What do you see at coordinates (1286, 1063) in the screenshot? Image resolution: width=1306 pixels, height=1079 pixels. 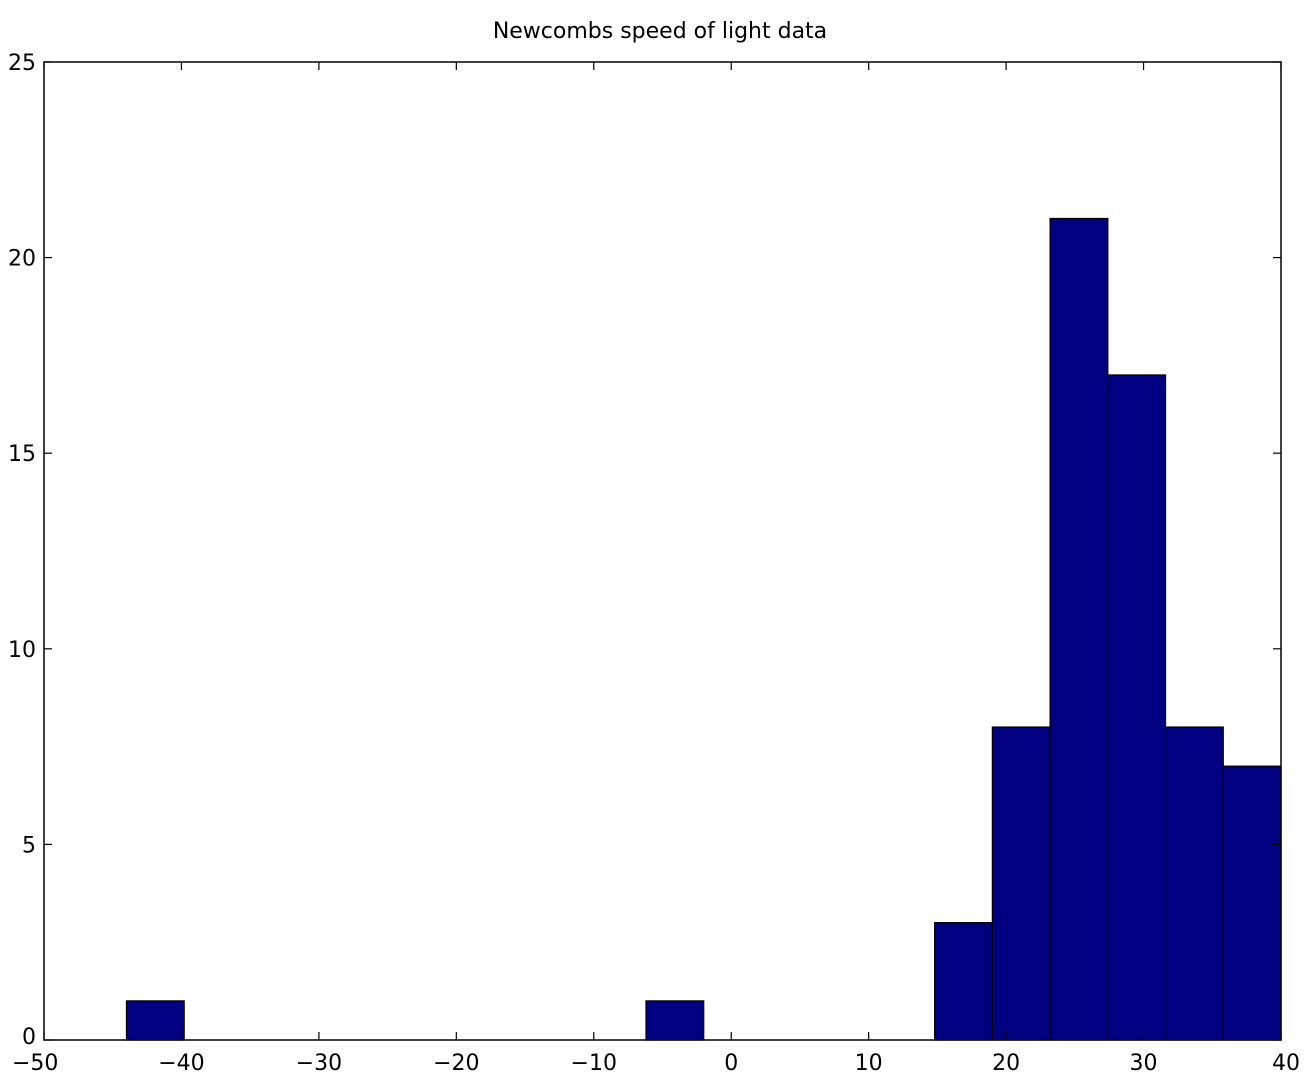 I see `x-tick-label: 40` at bounding box center [1286, 1063].